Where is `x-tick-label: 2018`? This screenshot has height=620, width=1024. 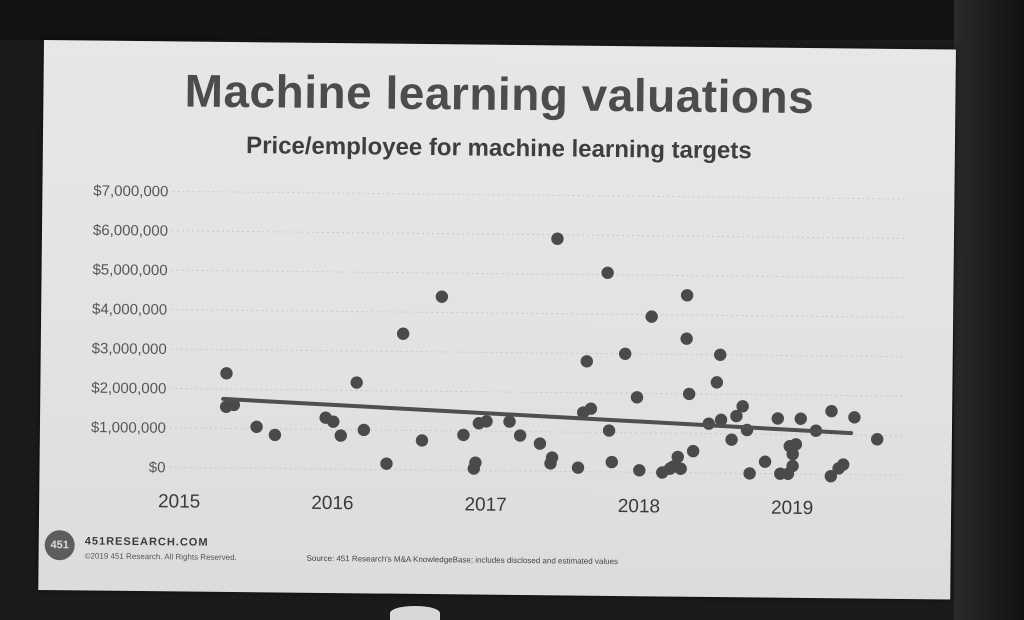
x-tick-label: 2018 is located at coordinates (639, 506).